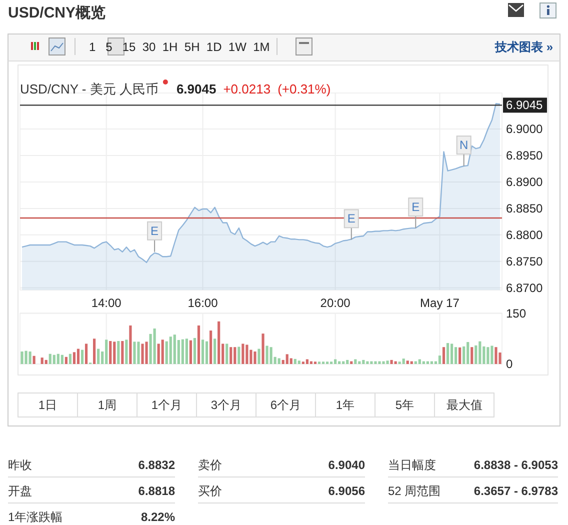 The image size is (568, 525). What do you see at coordinates (464, 145) in the screenshot?
I see `annotation: N` at bounding box center [464, 145].